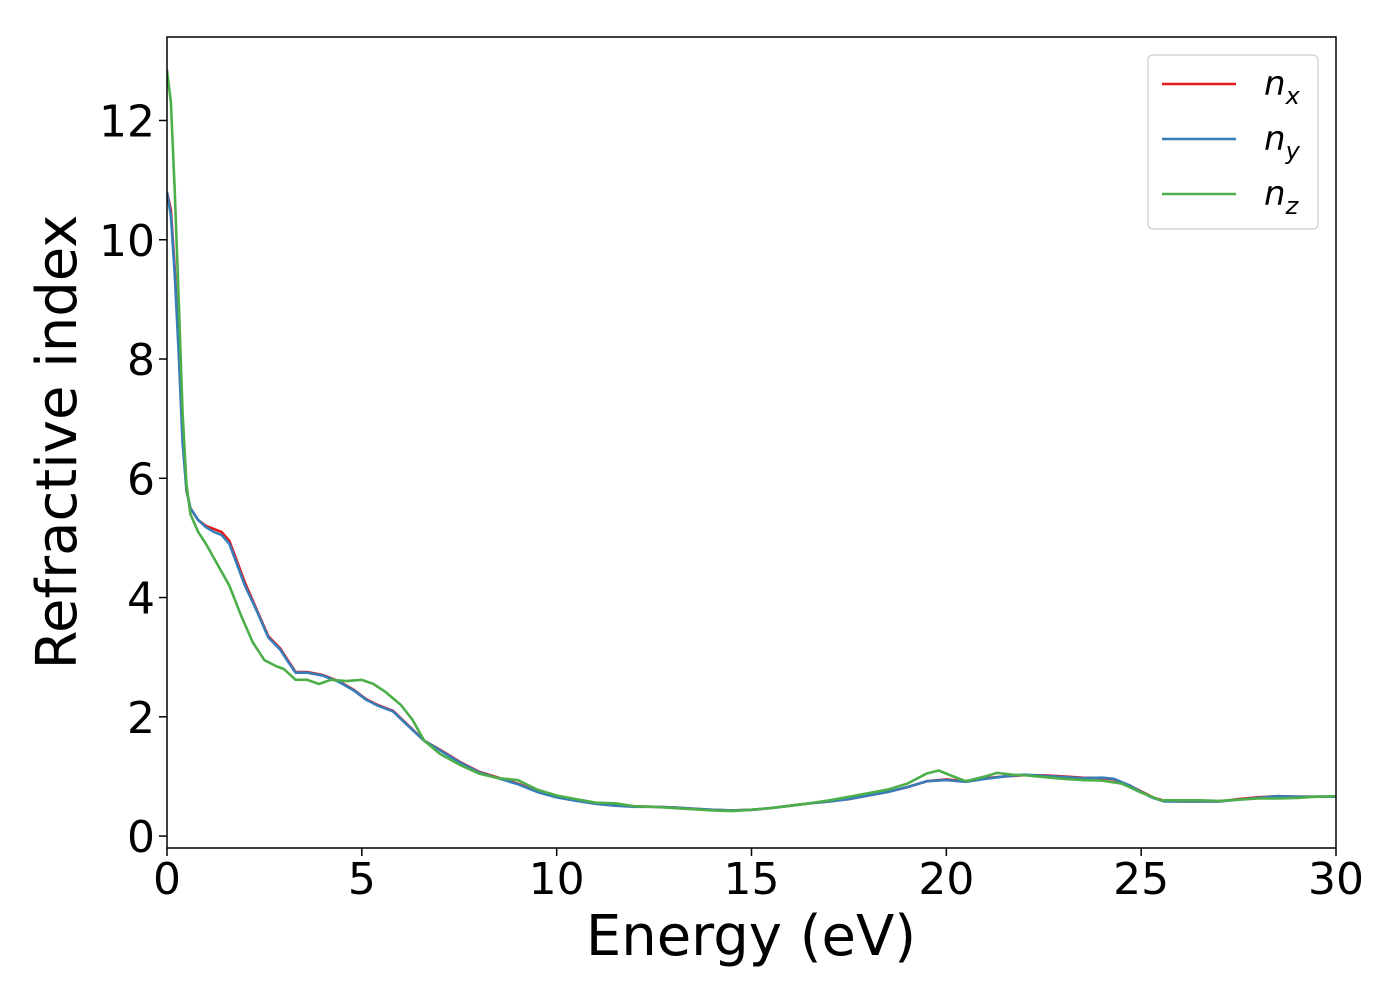 The width and height of the screenshot is (1400, 1000). I want to click on y-tick-label: 8, so click(141, 360).